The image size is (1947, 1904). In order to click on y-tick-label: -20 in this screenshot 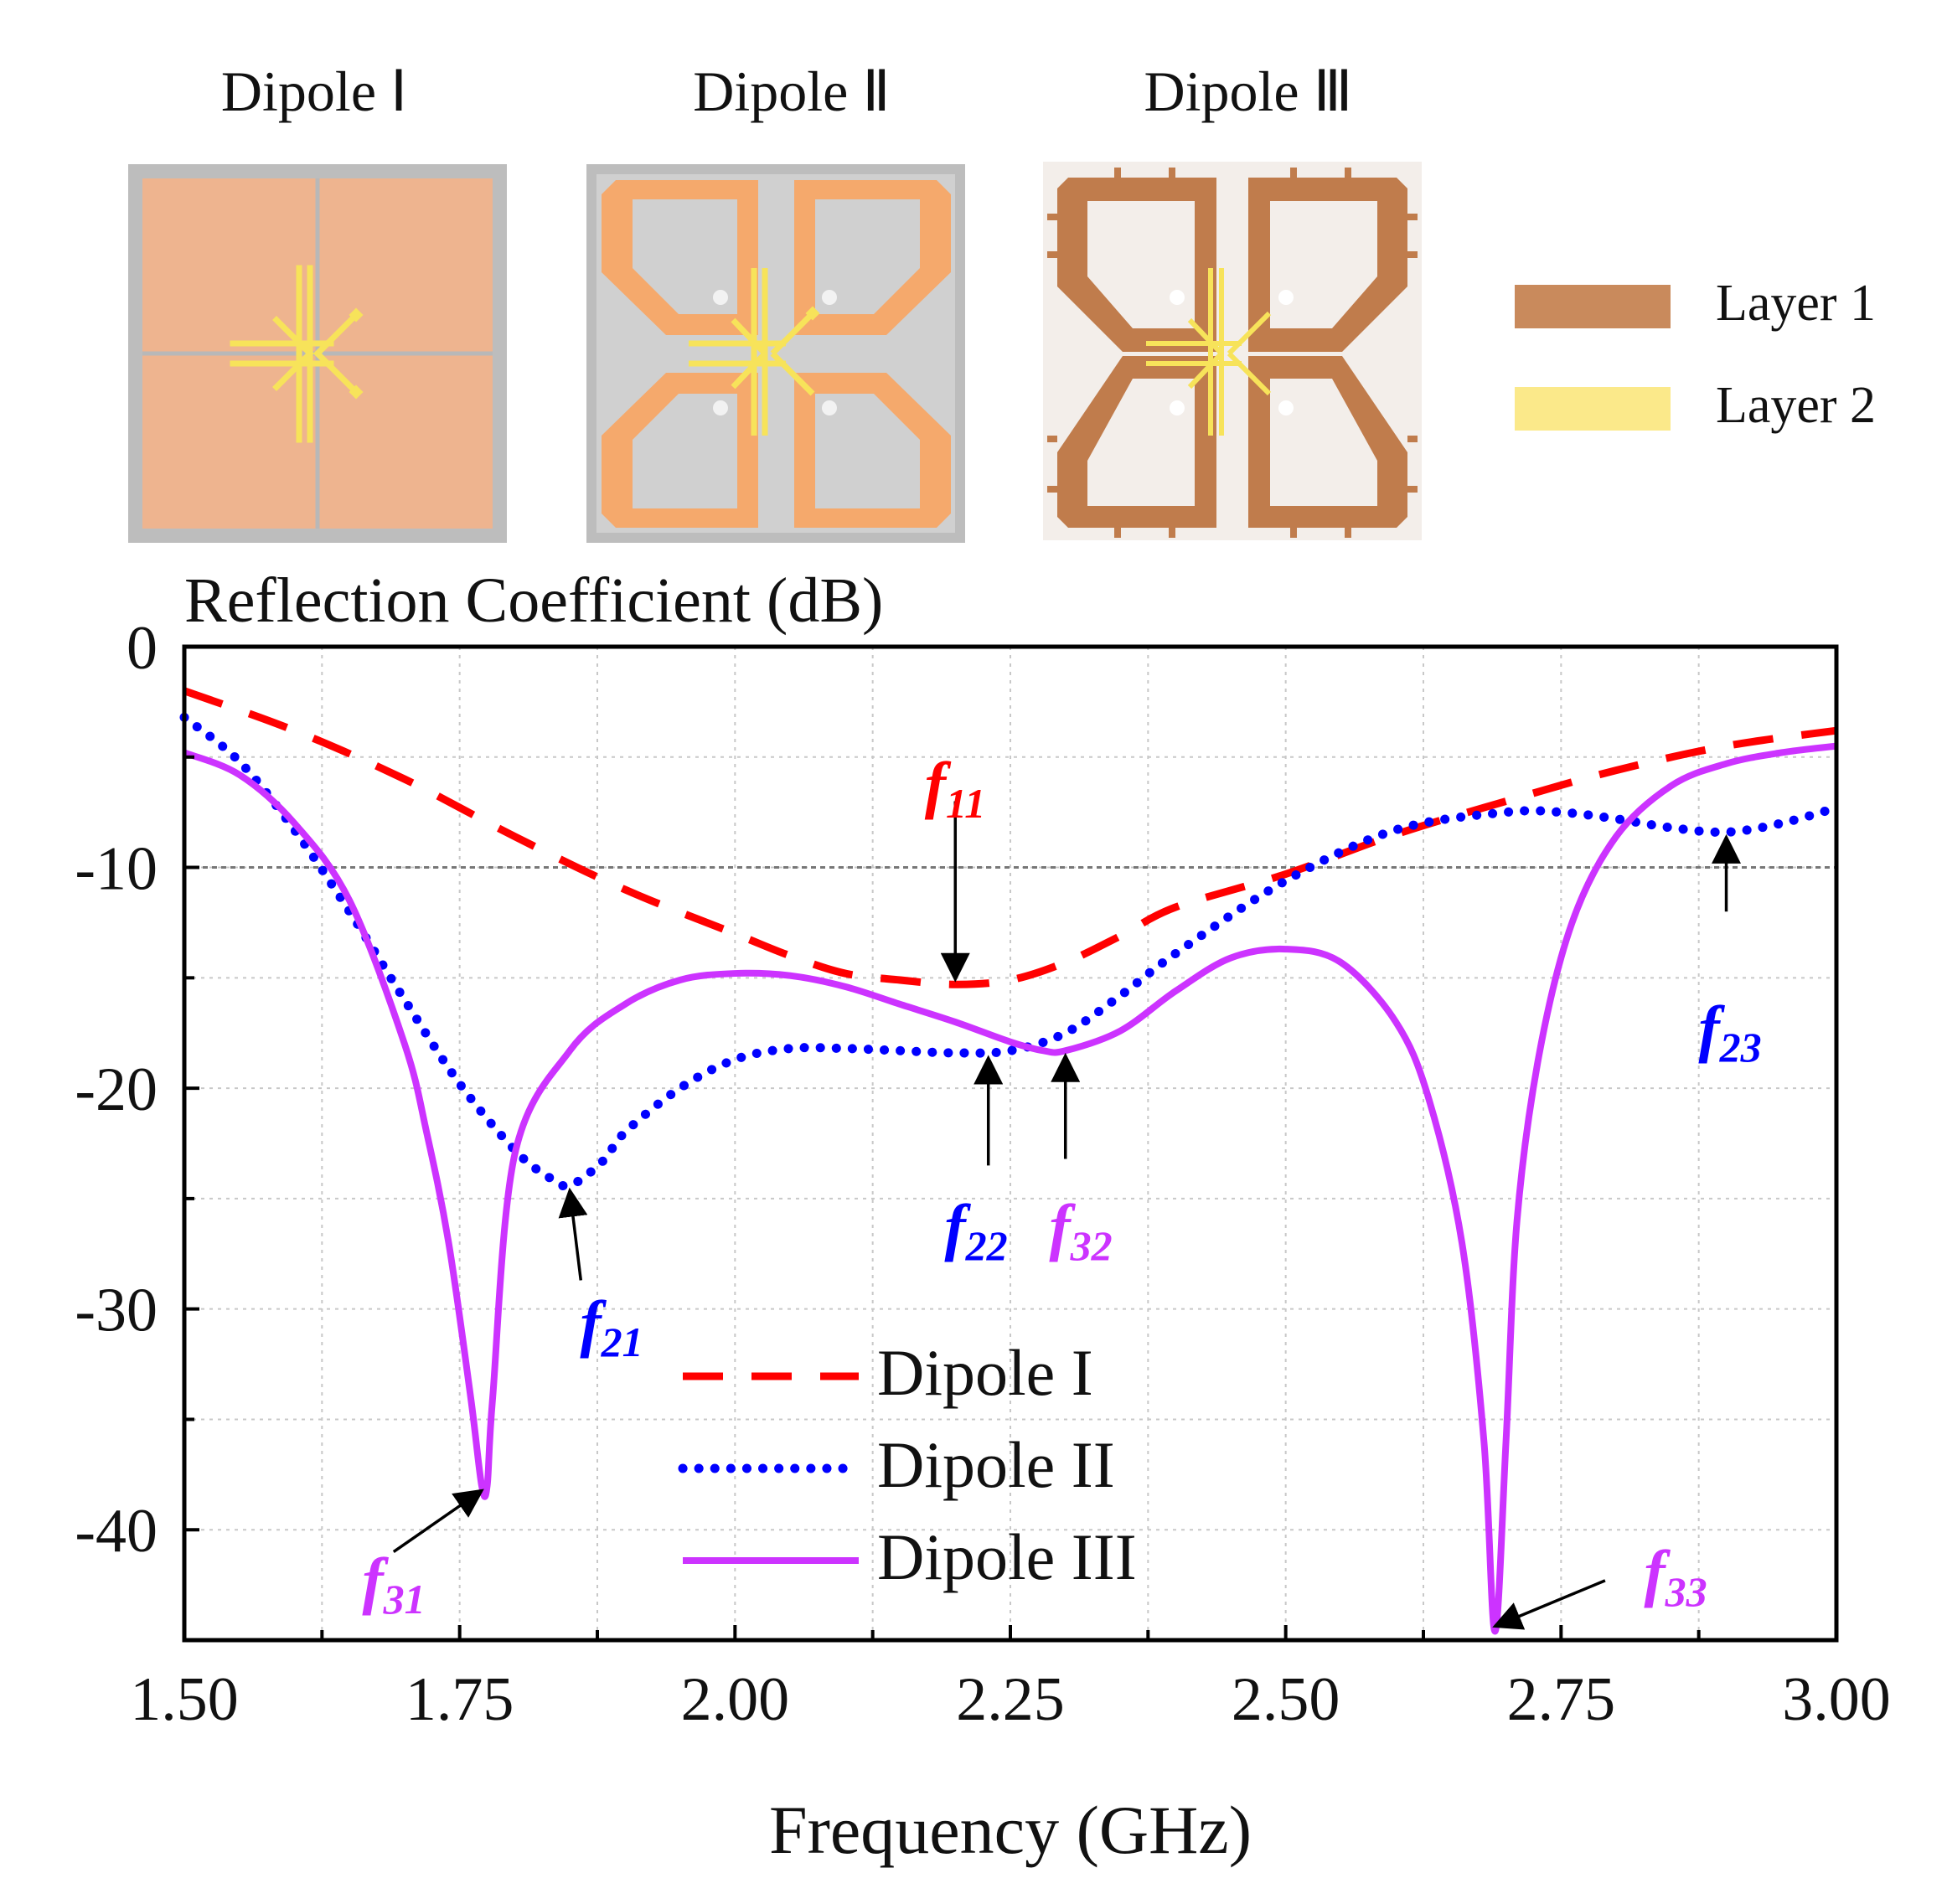, I will do `click(117, 1089)`.